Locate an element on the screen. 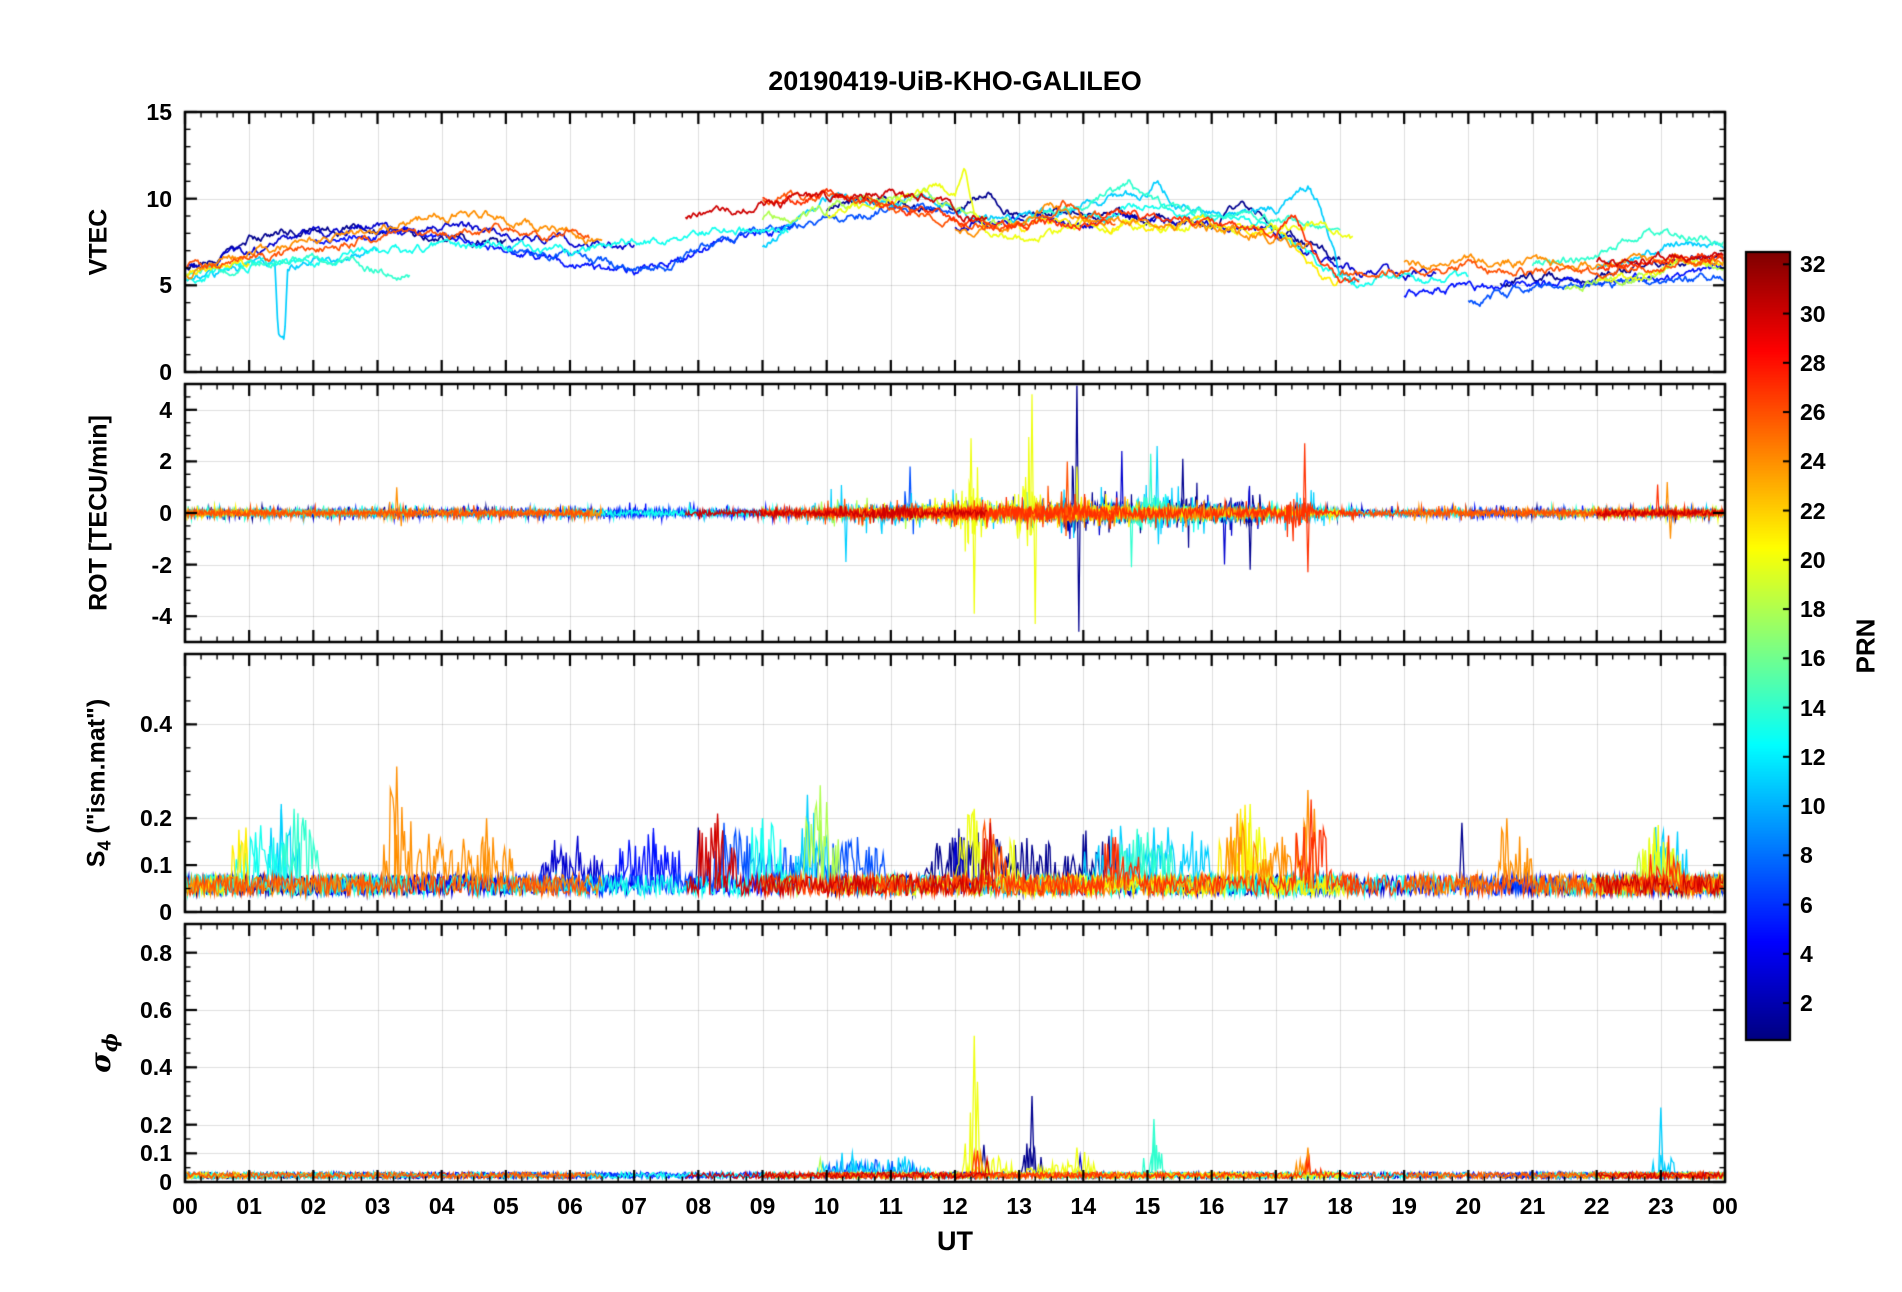  y-axis-label-vtec-text: VTEC is located at coordinates (98, 242).